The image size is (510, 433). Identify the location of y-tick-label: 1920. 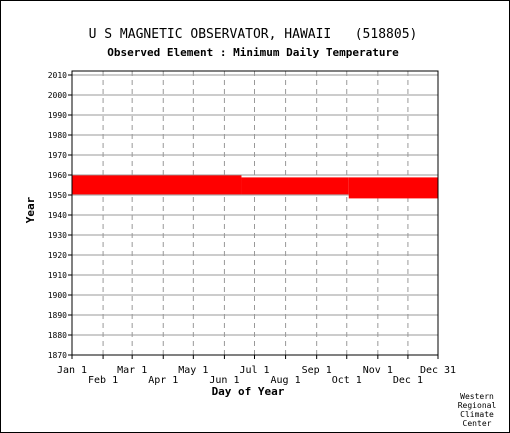
(57, 255).